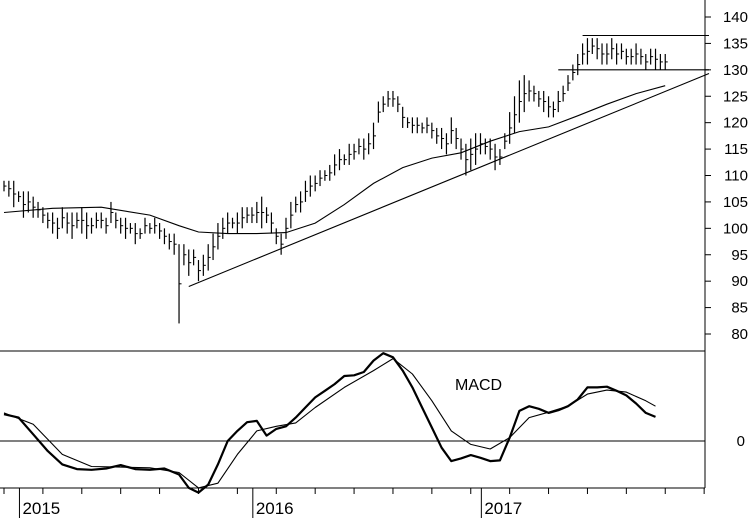  I want to click on y-tick-label: 120, so click(735, 123).